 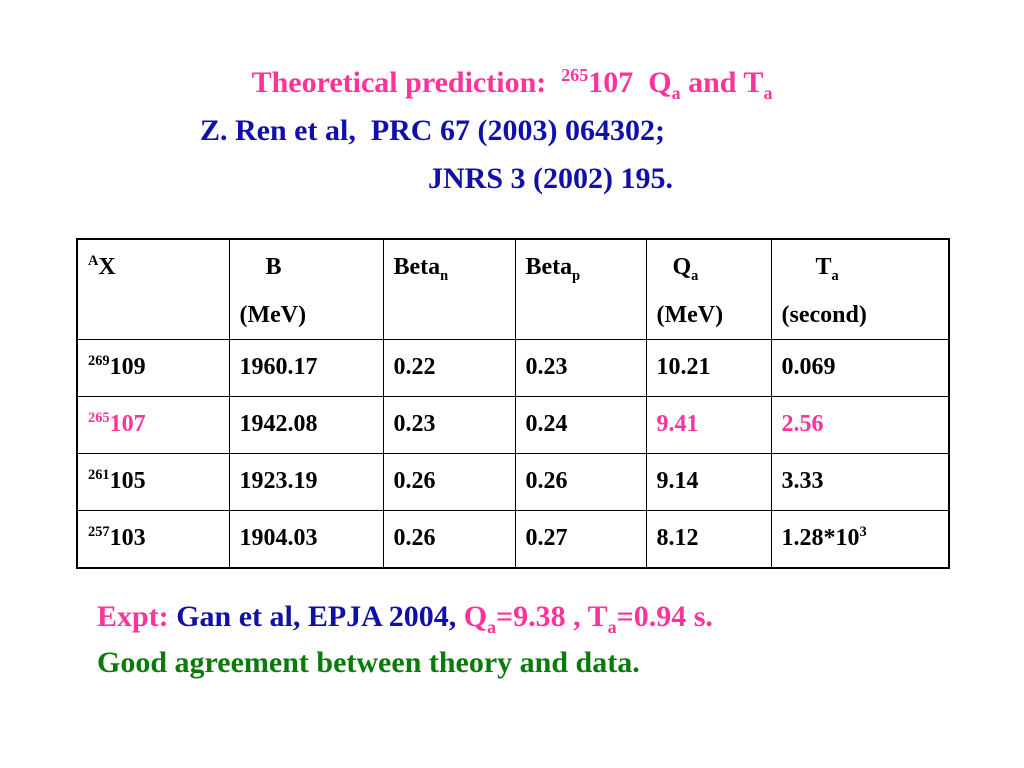 I want to click on header-text: X, so click(x=107, y=267).